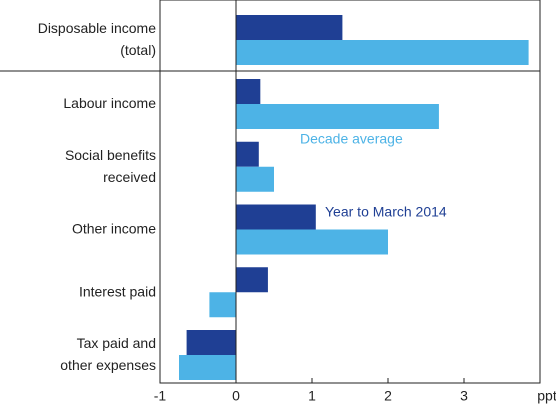 The width and height of the screenshot is (556, 408). I want to click on y-tick-label-line: Interest paid, so click(117, 291).